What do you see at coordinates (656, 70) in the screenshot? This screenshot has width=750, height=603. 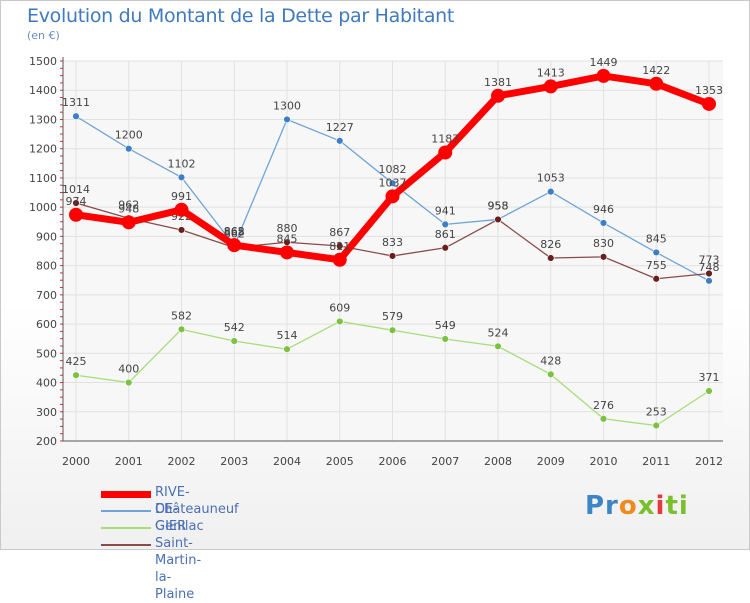 I see `data-label-rive-de-gier: 1422` at bounding box center [656, 70].